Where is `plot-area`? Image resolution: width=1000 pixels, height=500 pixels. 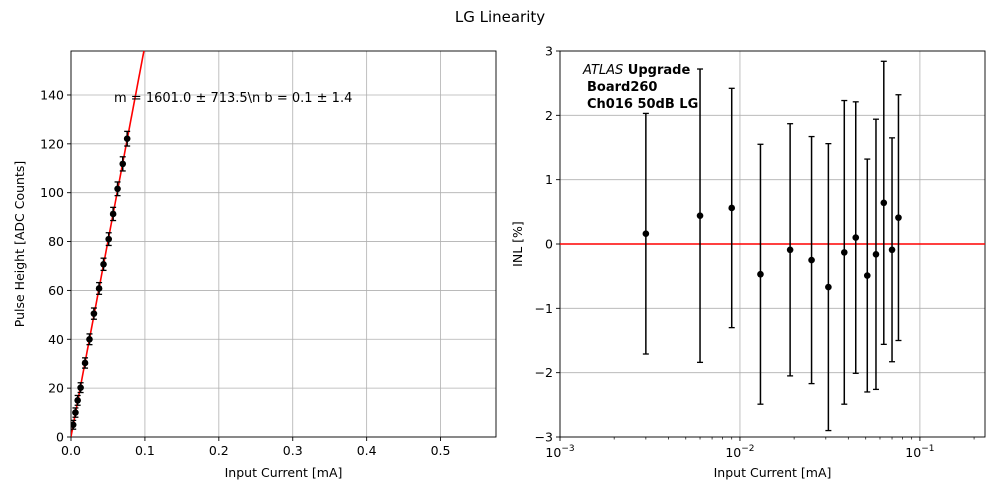
plot-area is located at coordinates (108, 244).